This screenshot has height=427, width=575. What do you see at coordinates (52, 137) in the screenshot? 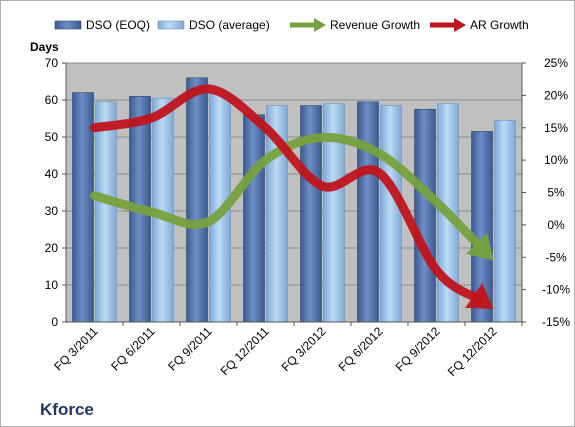
I see `y-tick-label: 50` at bounding box center [52, 137].